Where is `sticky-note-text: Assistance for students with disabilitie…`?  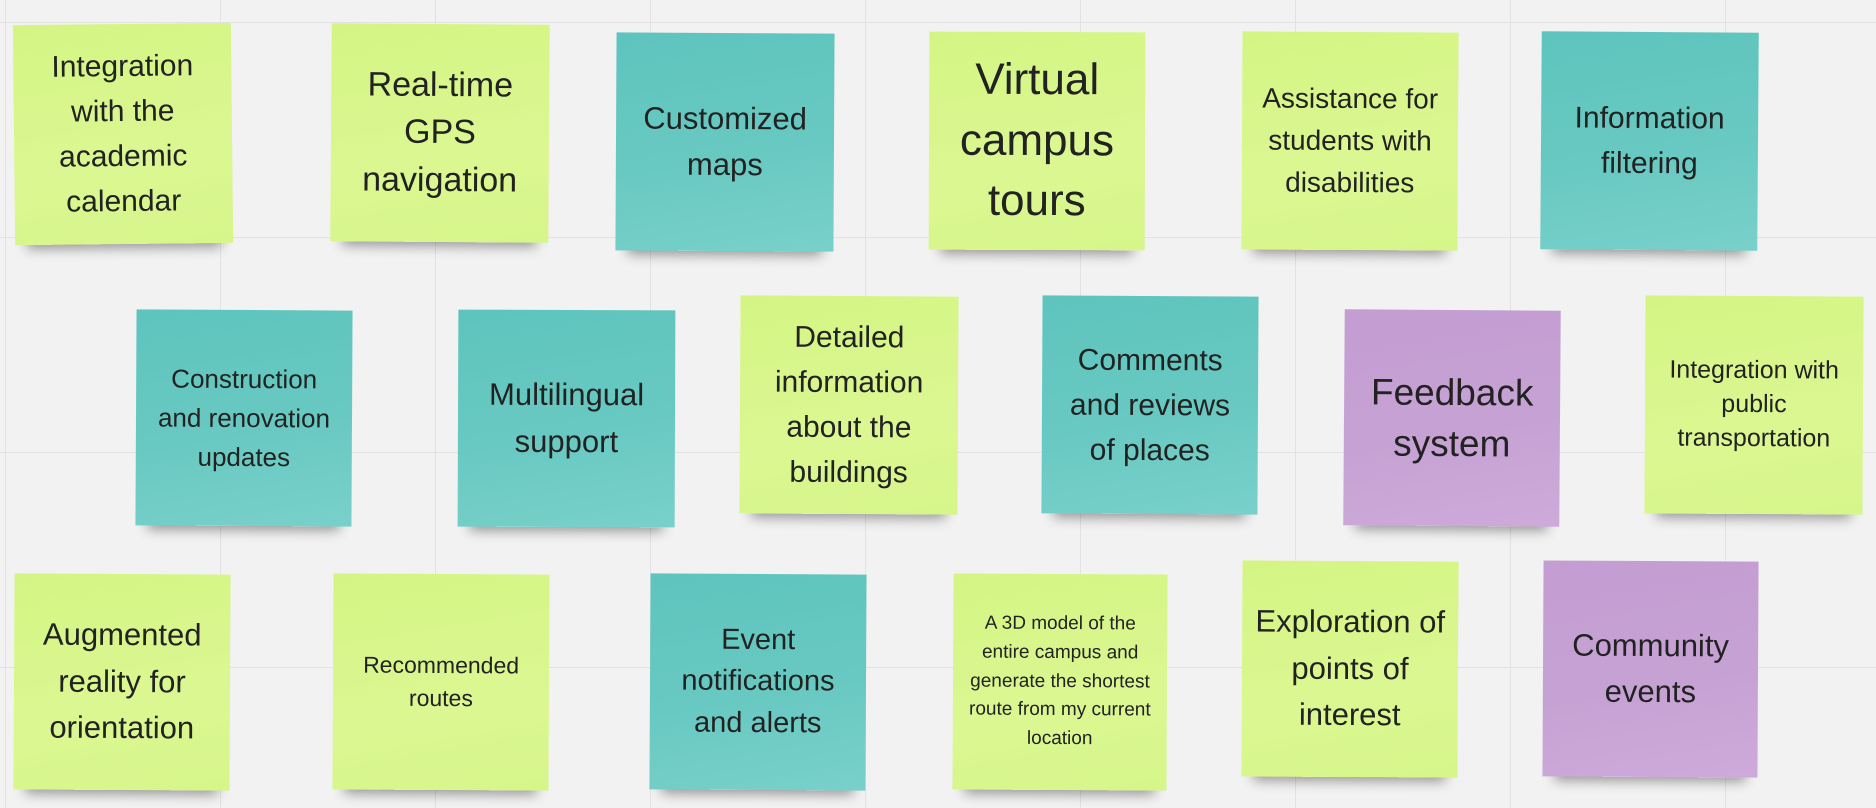
sticky-note-text: Assistance for students with disabilitie… is located at coordinates (1350, 140).